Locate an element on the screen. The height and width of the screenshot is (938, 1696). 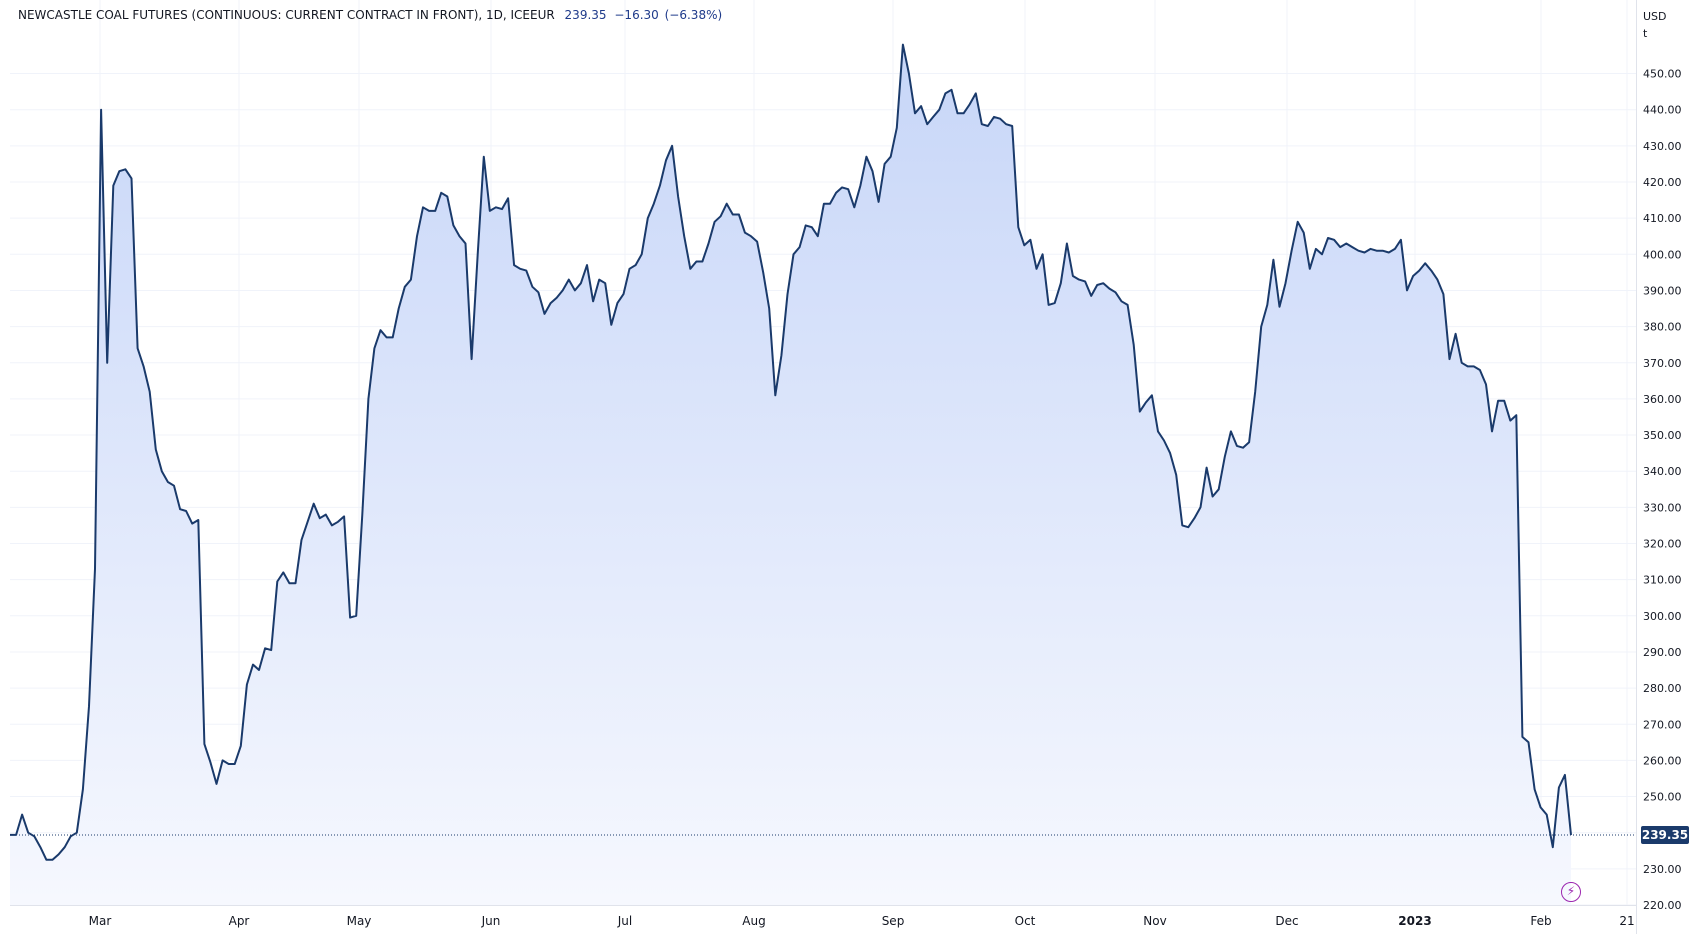
y-tick-label: 250.00 is located at coordinates (1662, 797).